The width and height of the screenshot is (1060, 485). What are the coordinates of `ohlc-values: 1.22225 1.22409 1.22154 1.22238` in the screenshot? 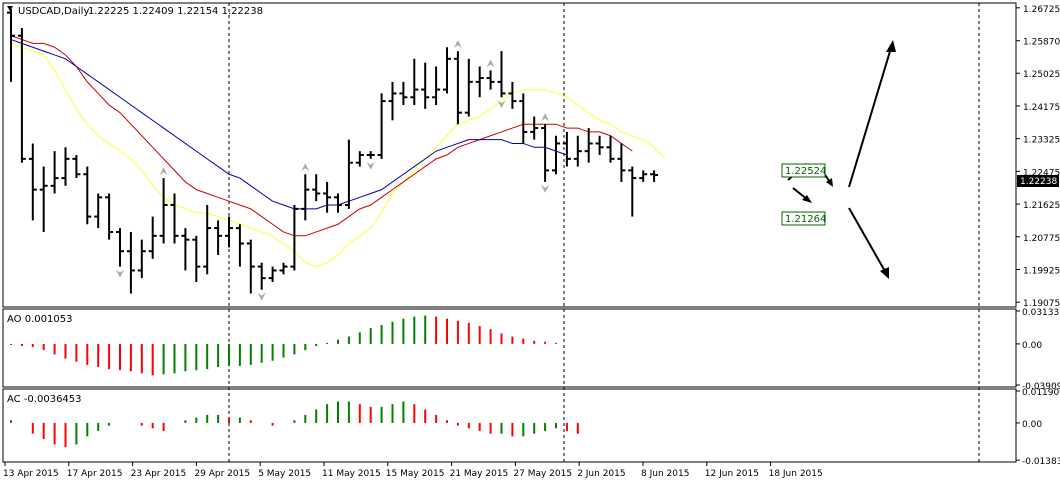 It's located at (175, 11).